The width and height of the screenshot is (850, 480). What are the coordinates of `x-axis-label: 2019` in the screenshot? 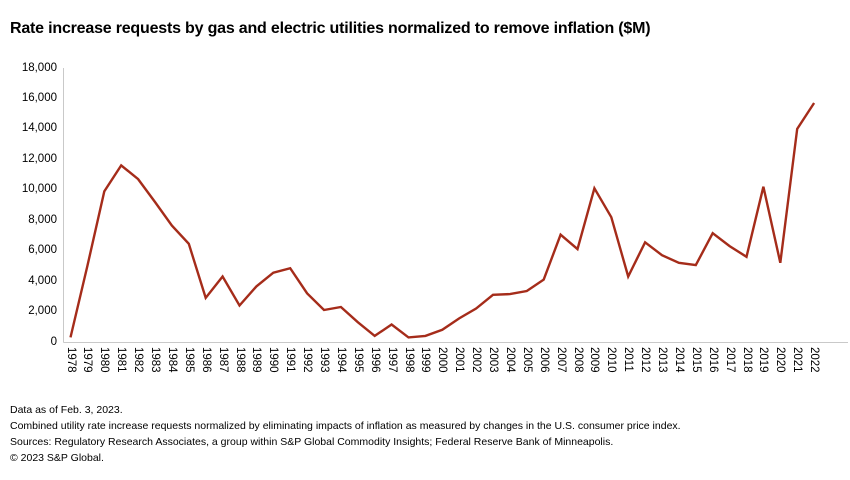 It's located at (763, 360).